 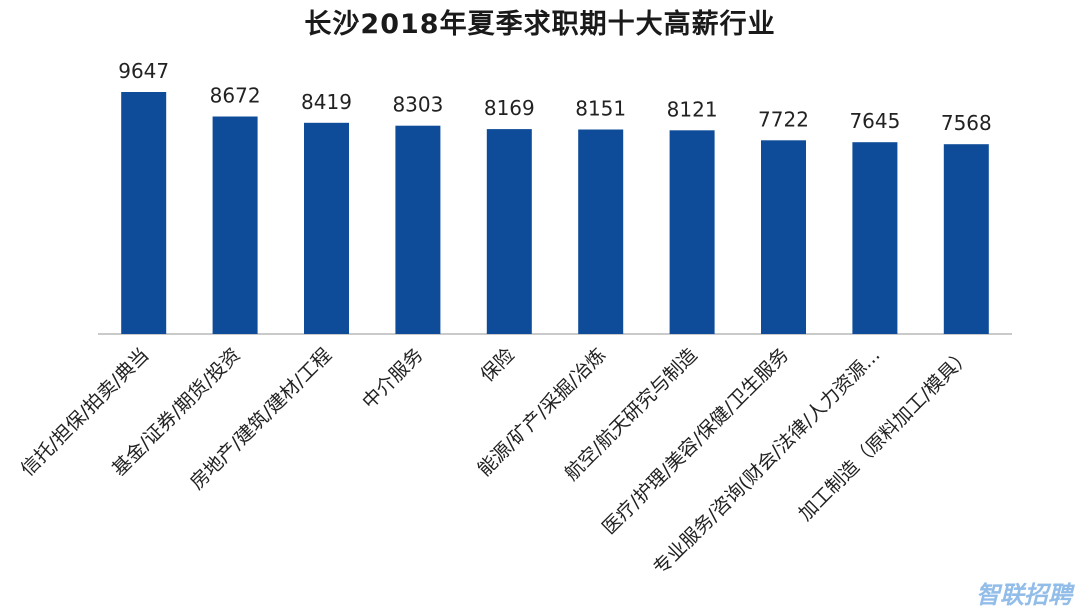 I want to click on category-label-8: 医疗/护理/美容/保健/卫生服务, so click(x=695, y=441).